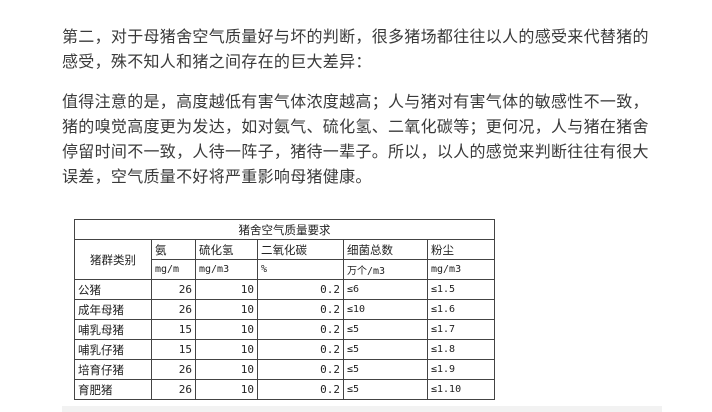 The height and width of the screenshot is (412, 712). What do you see at coordinates (461, 309) in the screenshot?
I see `table-cell: ≤1.6` at bounding box center [461, 309].